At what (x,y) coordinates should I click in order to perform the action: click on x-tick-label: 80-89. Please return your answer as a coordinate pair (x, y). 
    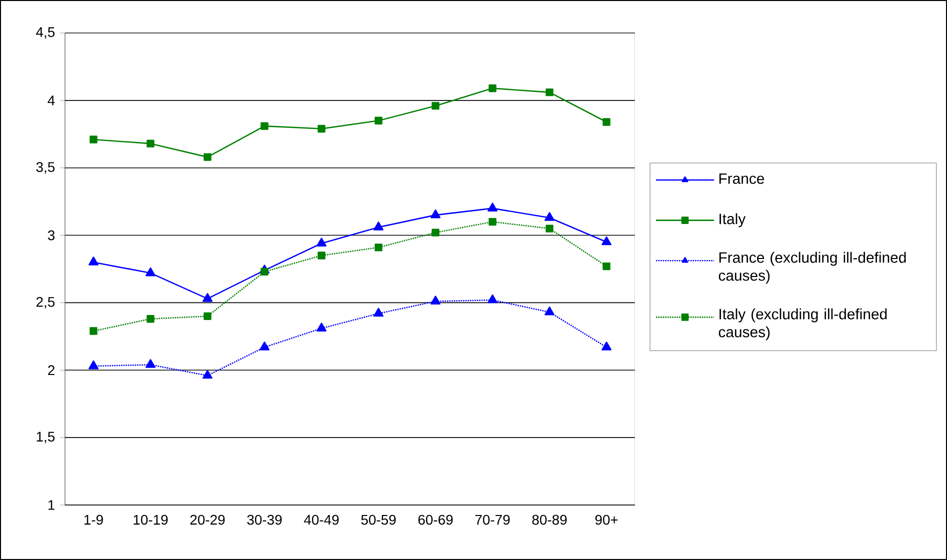
    Looking at the image, I should click on (549, 519).